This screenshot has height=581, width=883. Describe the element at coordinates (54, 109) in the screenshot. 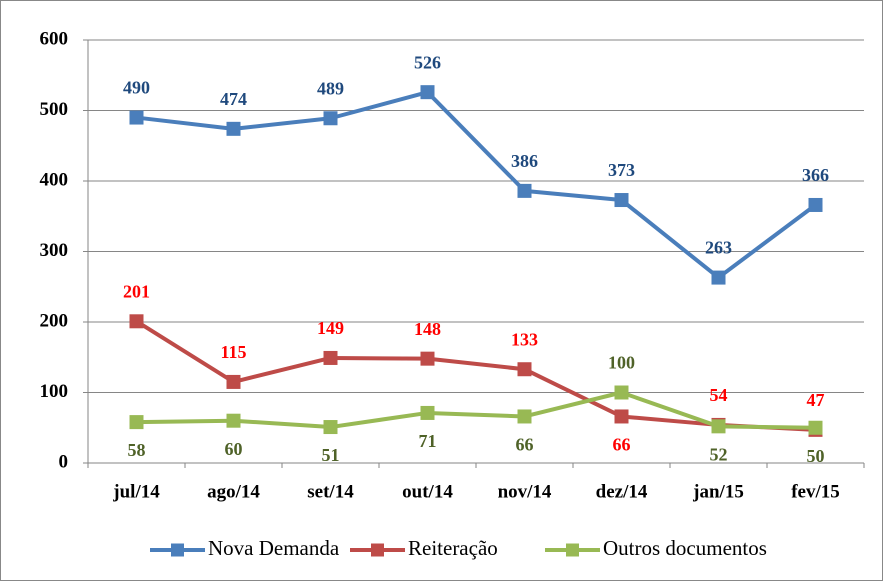

I see `y-tick-label: 500` at that location.